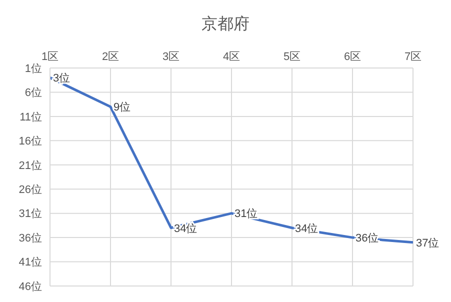 The height and width of the screenshot is (302, 451). What do you see at coordinates (111, 57) in the screenshot?
I see `x-tick-label: 2区` at bounding box center [111, 57].